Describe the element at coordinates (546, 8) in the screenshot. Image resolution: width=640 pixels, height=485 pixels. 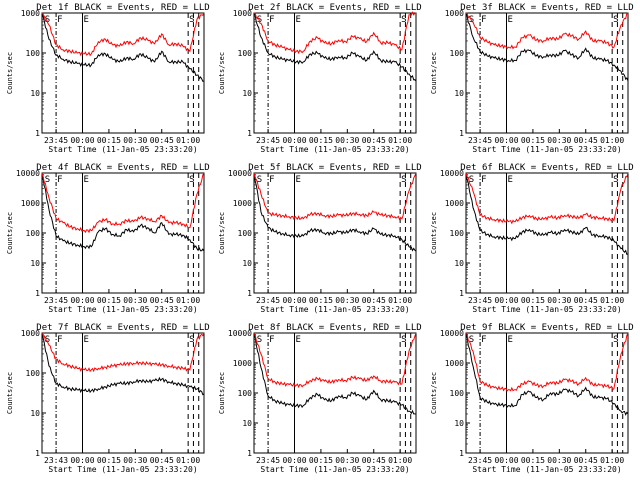
I see `panel-title: Det 3f BLACK = Events, RED = LLD` at that location.